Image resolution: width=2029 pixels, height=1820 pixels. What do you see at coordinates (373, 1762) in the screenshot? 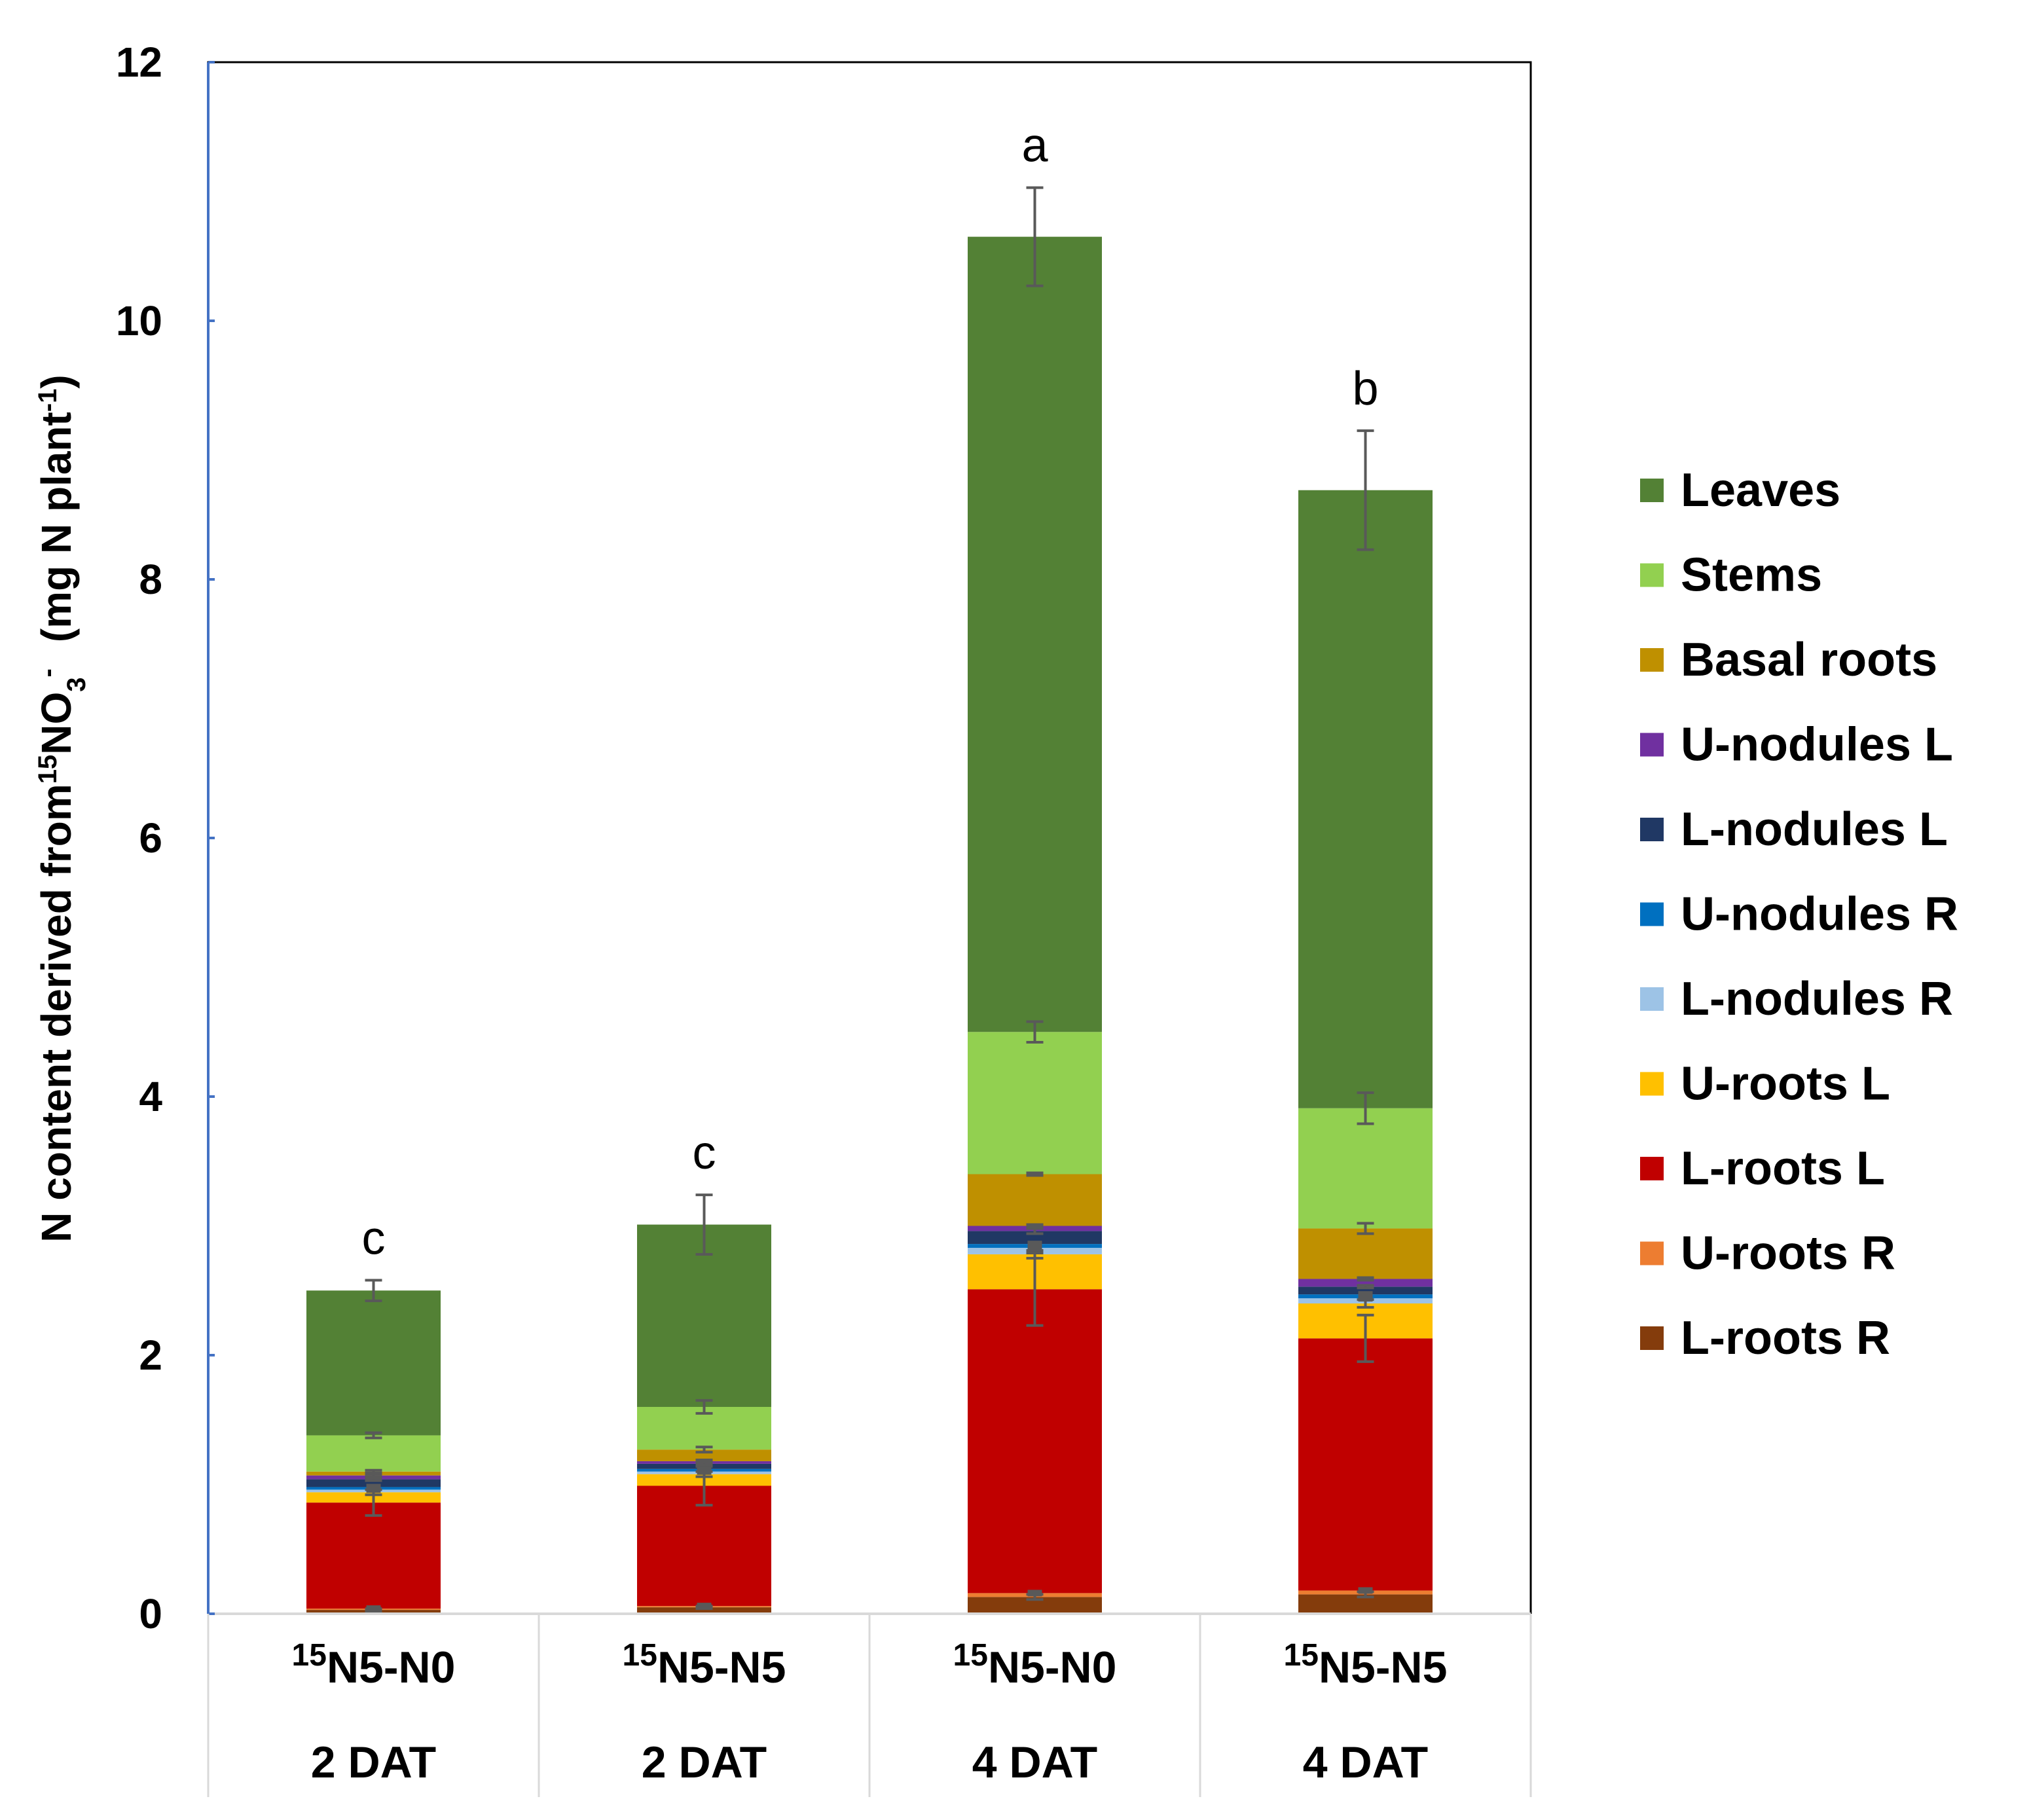
I see `category-time-label-1: 2 DAT` at bounding box center [373, 1762].